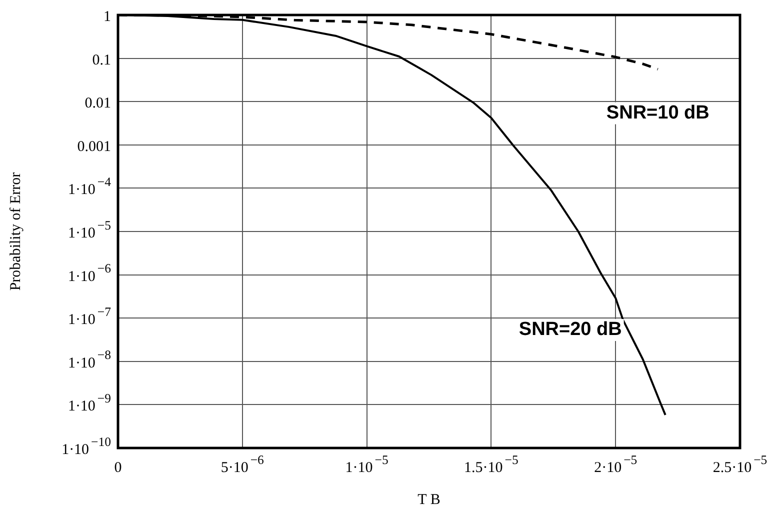 Image resolution: width=780 pixels, height=510 pixels. Describe the element at coordinates (101, 60) in the screenshot. I see `y-tick-label: 0.1` at that location.